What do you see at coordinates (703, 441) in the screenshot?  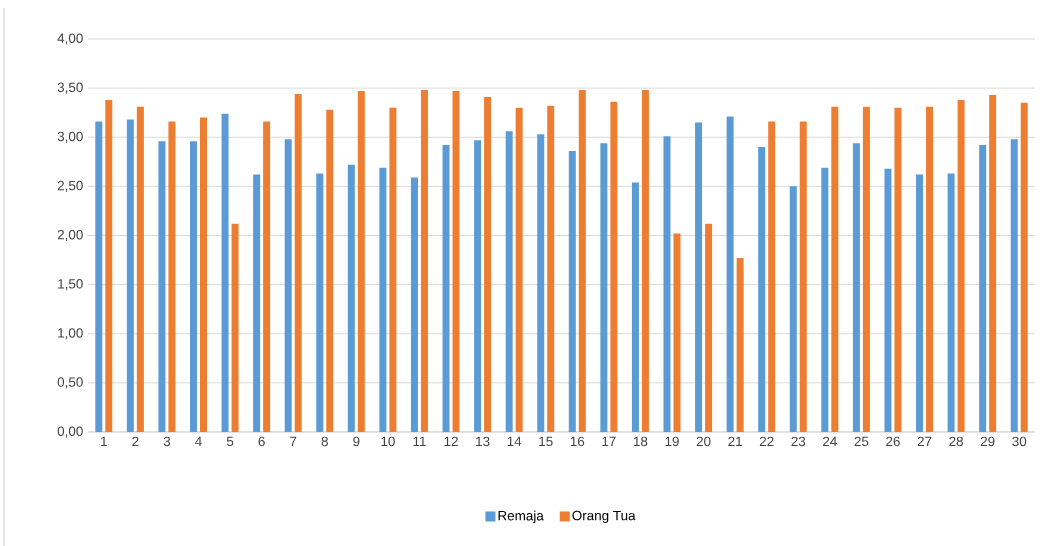 I see `x-tick-label: 20` at bounding box center [703, 441].